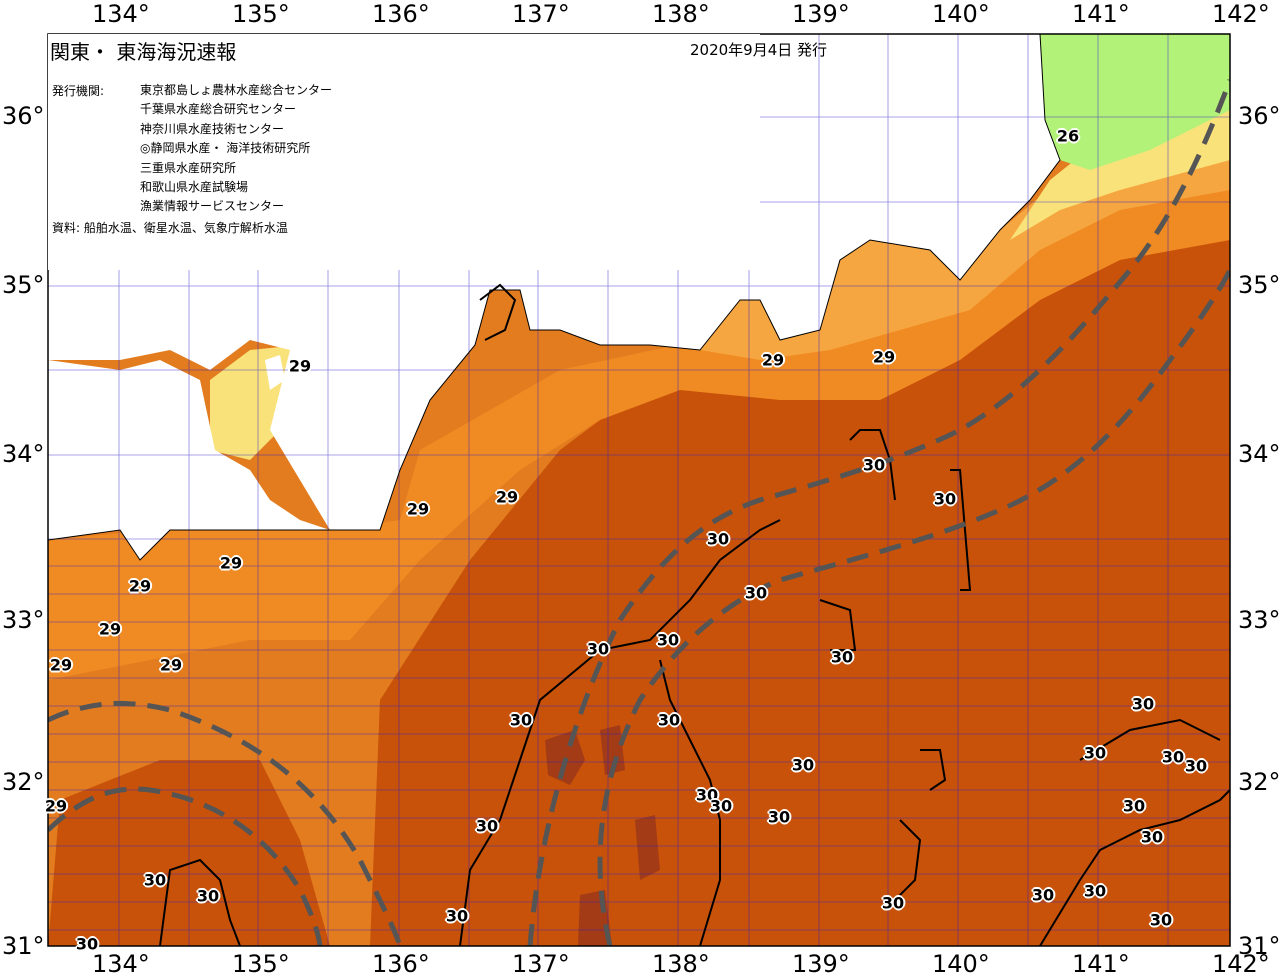 This screenshot has height=980, width=1280. Describe the element at coordinates (23, 116) in the screenshot. I see `lat-label-left: 36°` at that location.